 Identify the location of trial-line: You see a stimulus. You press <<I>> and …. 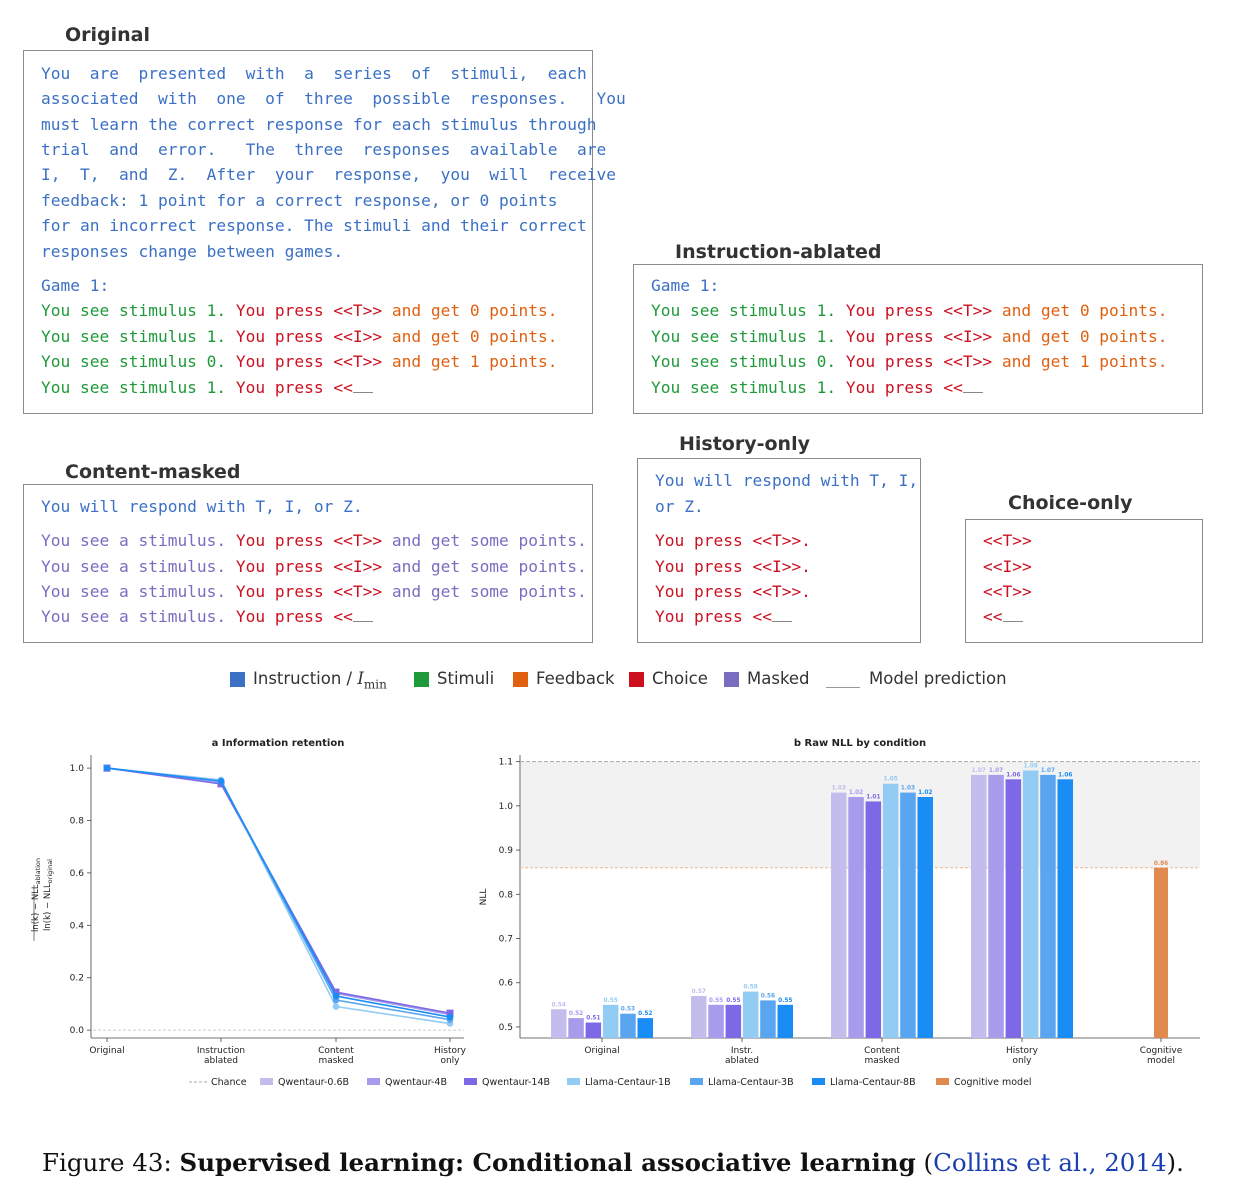
(314, 567).